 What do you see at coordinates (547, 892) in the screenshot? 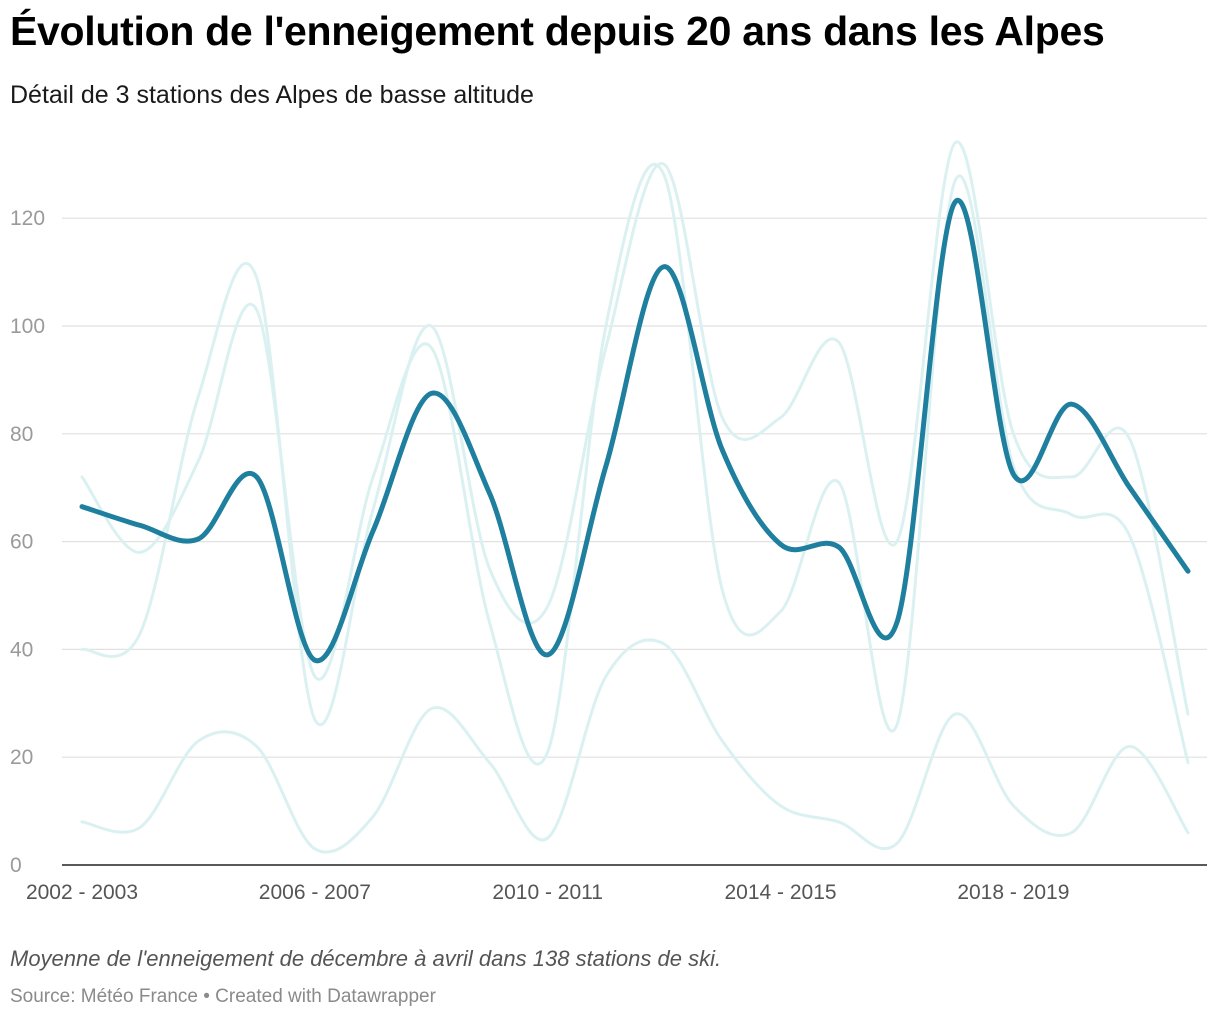
I see `x-tick-label: 2010 - 2011` at bounding box center [547, 892].